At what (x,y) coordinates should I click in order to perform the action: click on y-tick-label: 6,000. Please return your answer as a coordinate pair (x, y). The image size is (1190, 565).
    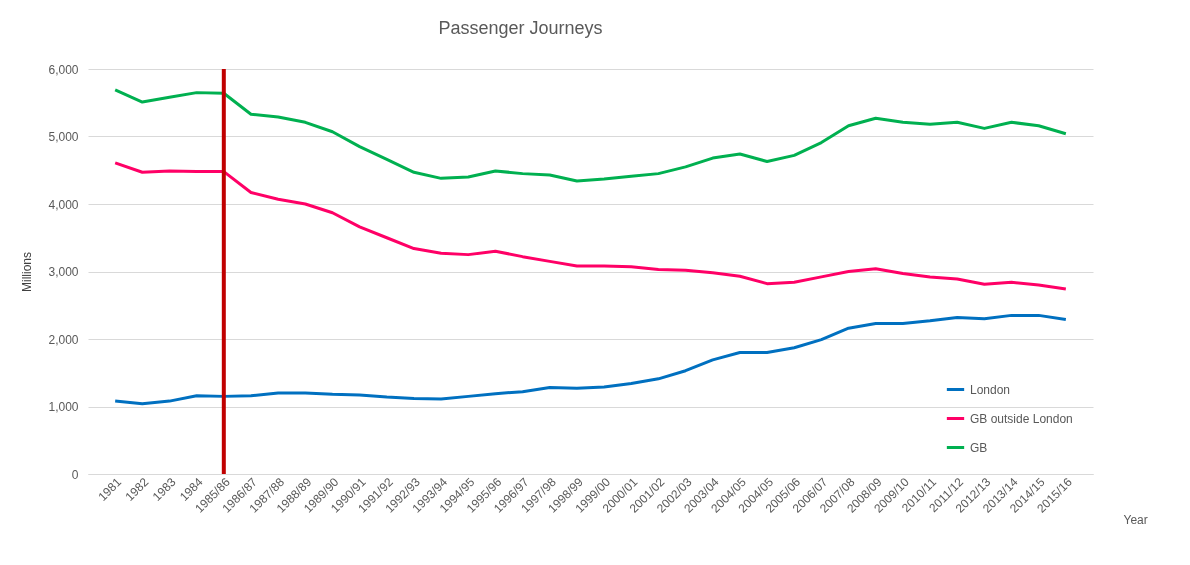
    Looking at the image, I should click on (63, 69).